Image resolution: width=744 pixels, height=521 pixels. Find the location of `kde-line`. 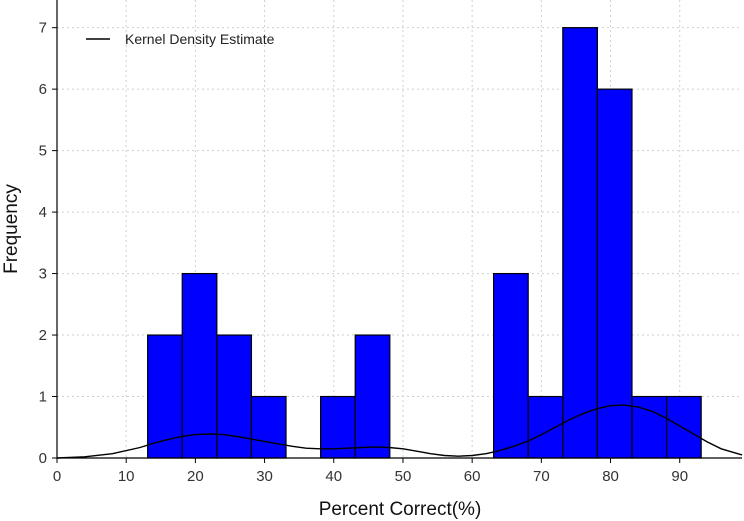

kde-line is located at coordinates (399, 431).